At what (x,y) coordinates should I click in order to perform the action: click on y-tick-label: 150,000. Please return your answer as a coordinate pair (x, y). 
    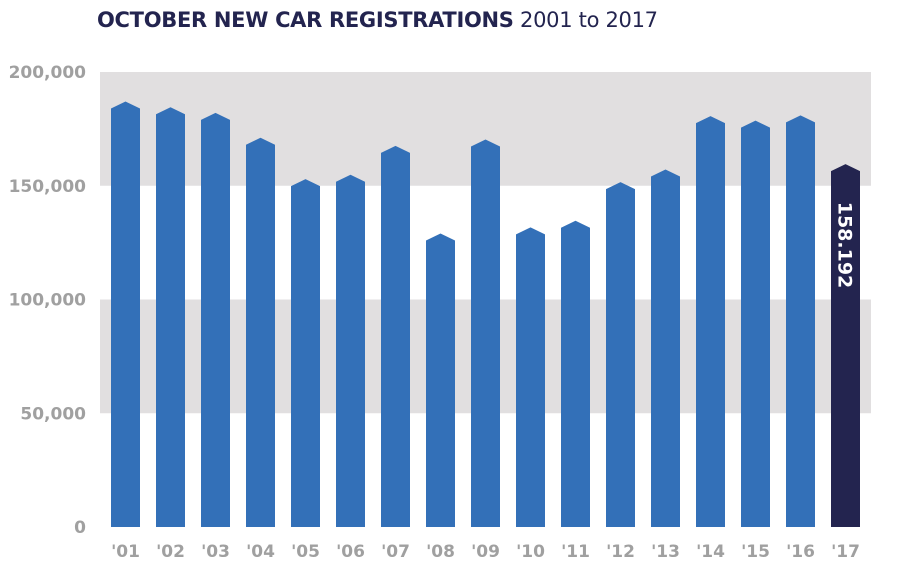
    Looking at the image, I should click on (48, 187).